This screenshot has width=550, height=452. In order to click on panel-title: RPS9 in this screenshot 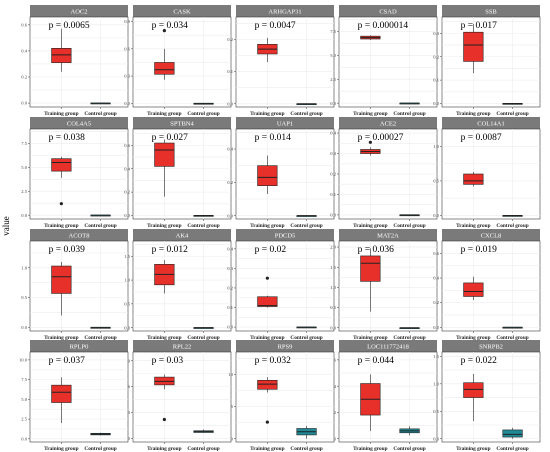, I will do `click(285, 347)`.